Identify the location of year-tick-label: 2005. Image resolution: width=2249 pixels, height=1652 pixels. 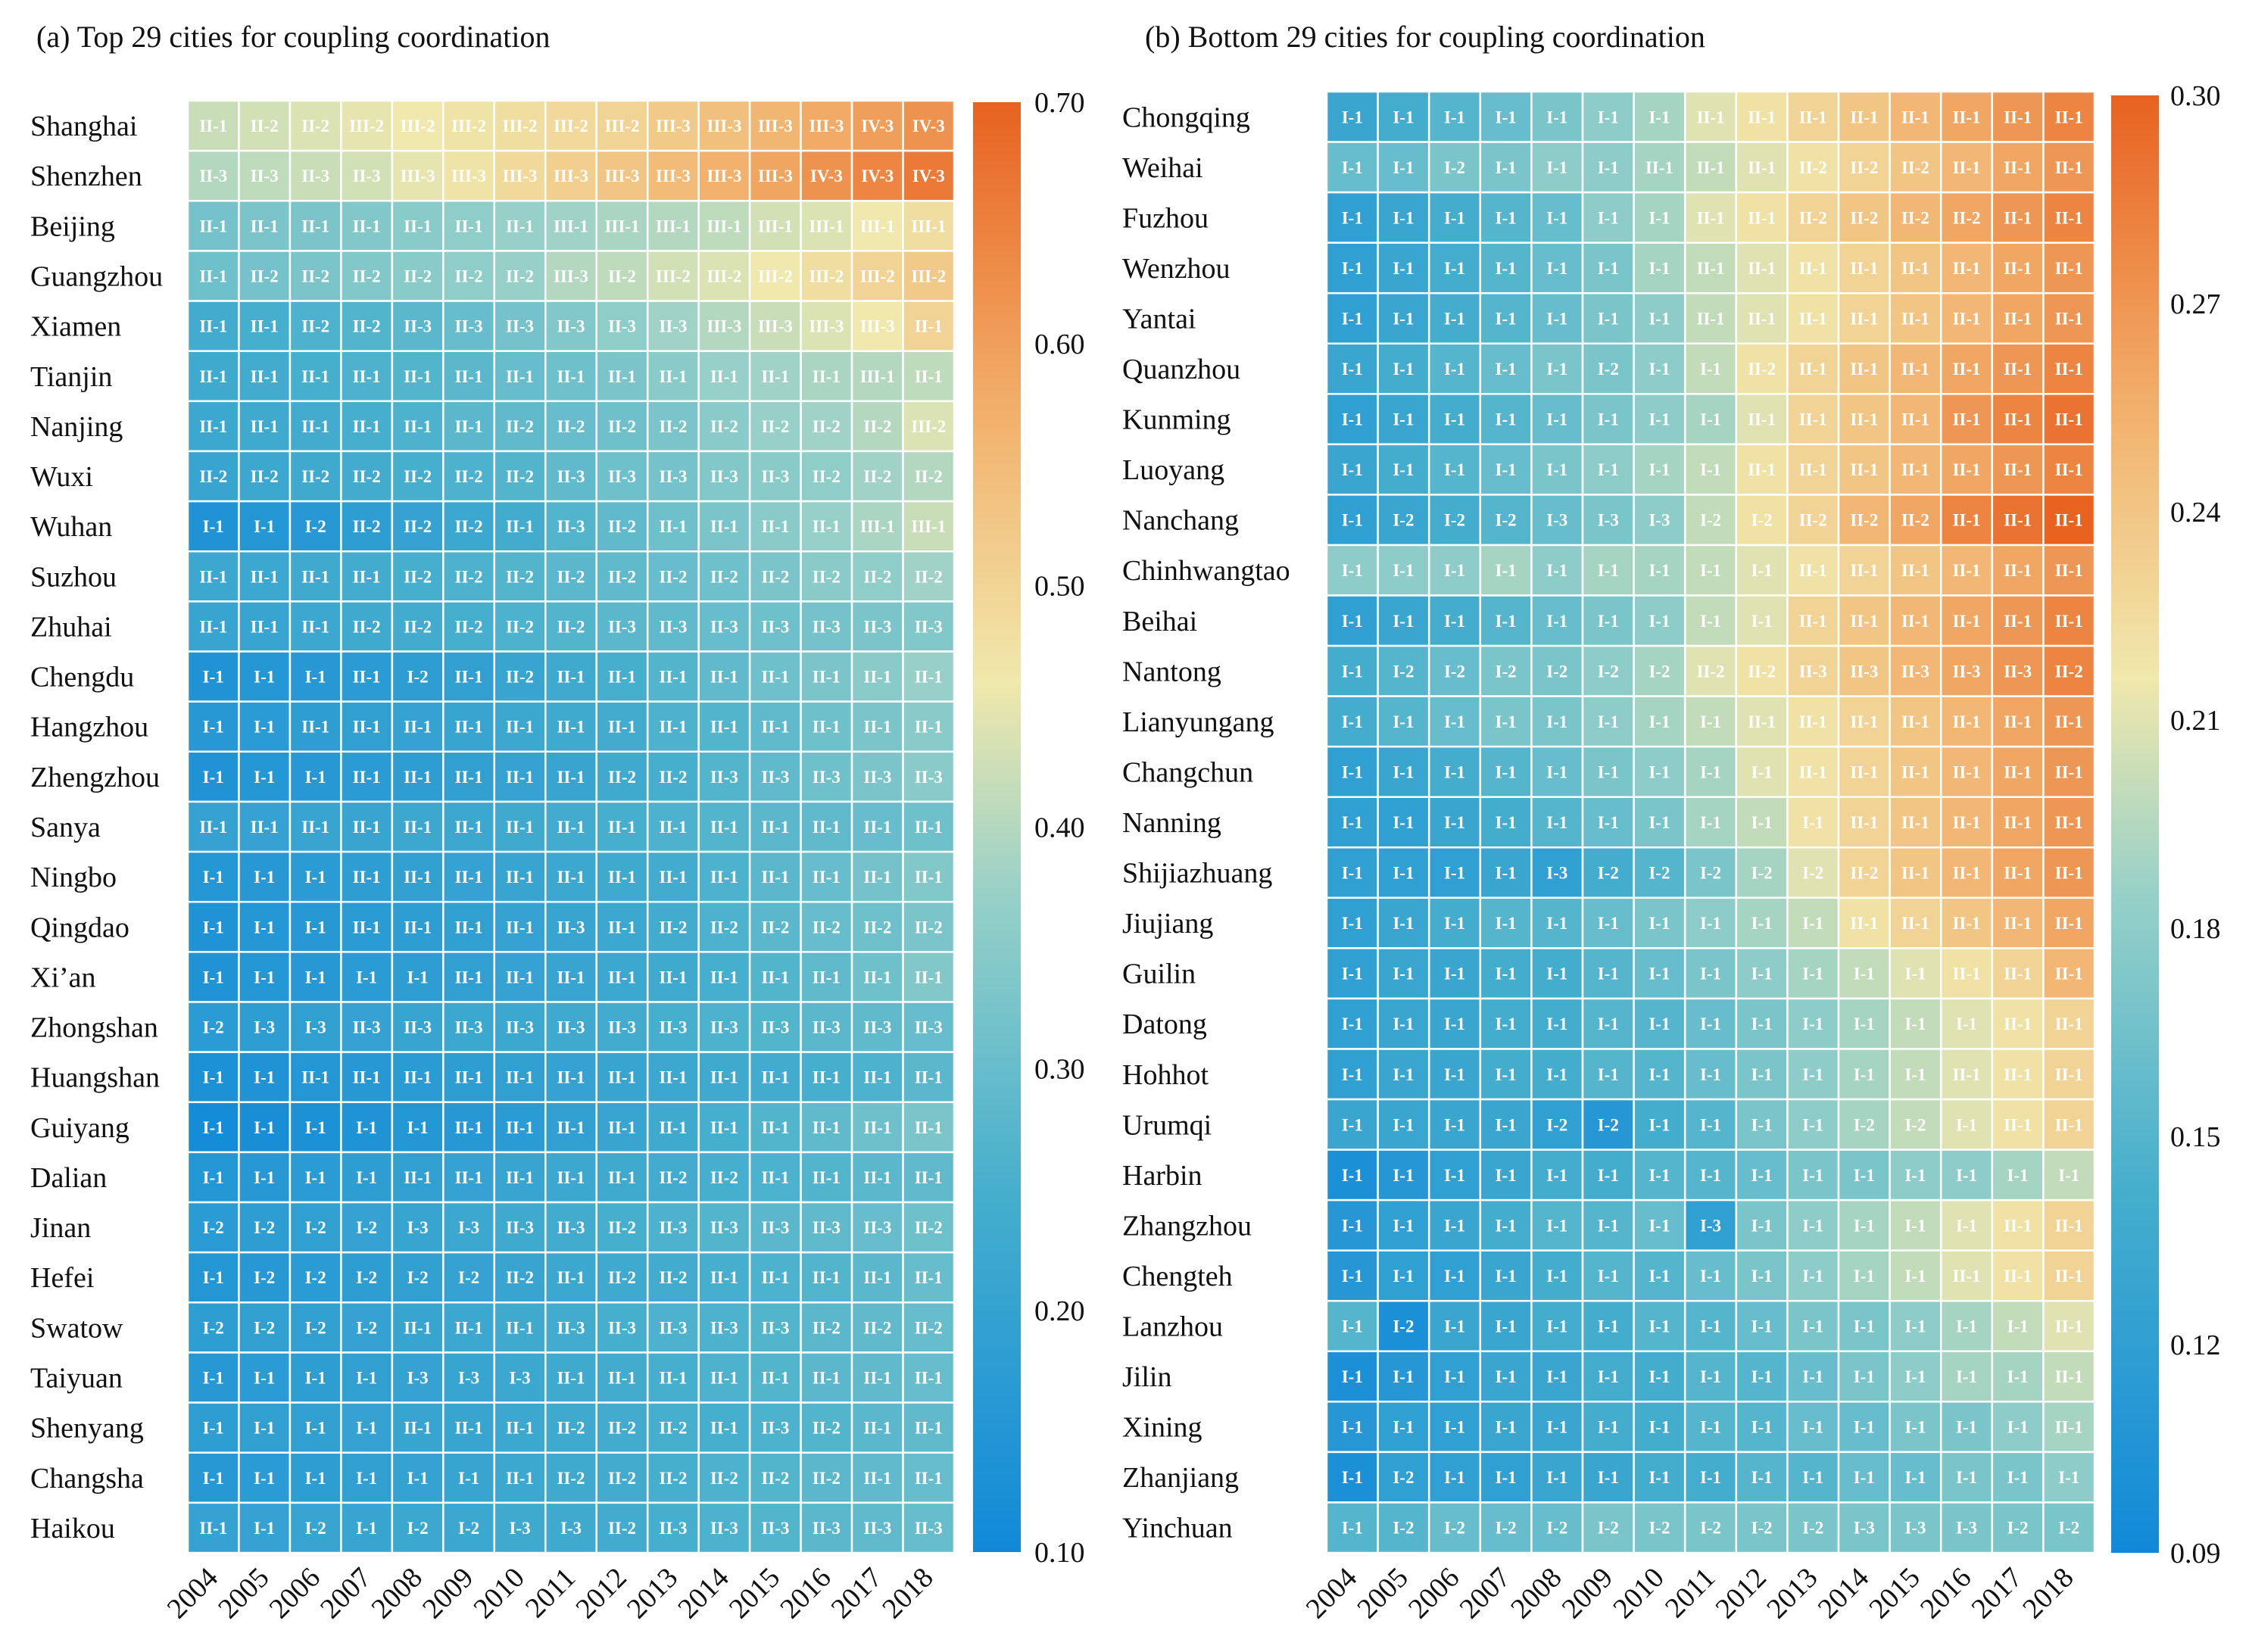
(1382, 1593).